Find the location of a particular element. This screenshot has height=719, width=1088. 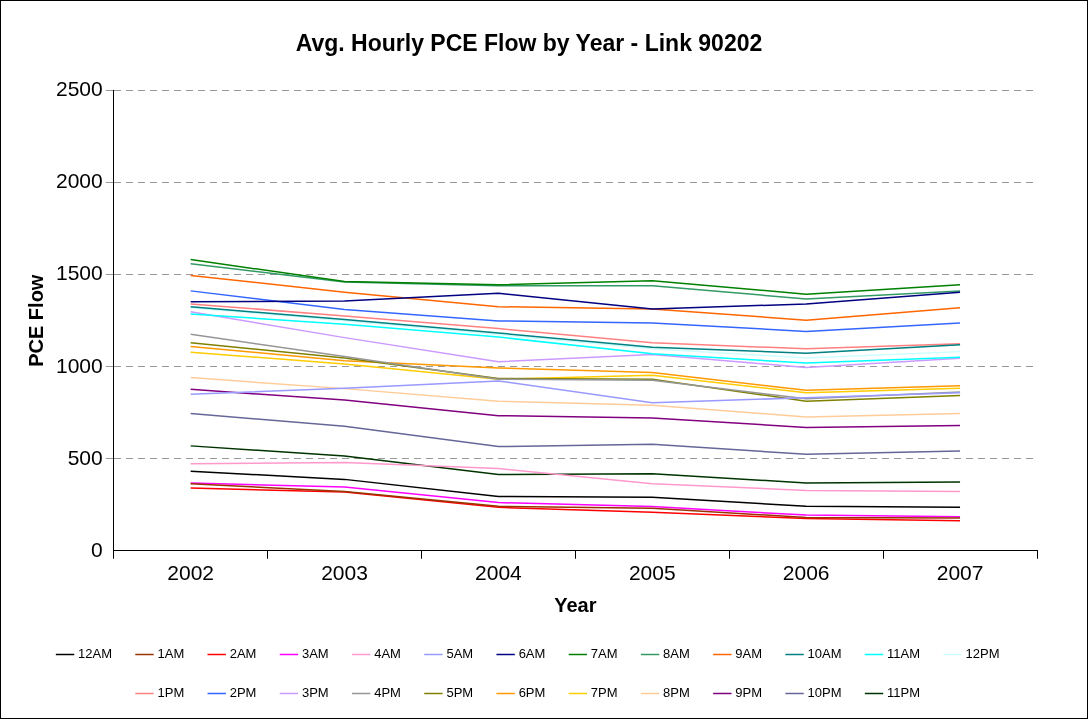

legend-label: 6AM is located at coordinates (532, 654).